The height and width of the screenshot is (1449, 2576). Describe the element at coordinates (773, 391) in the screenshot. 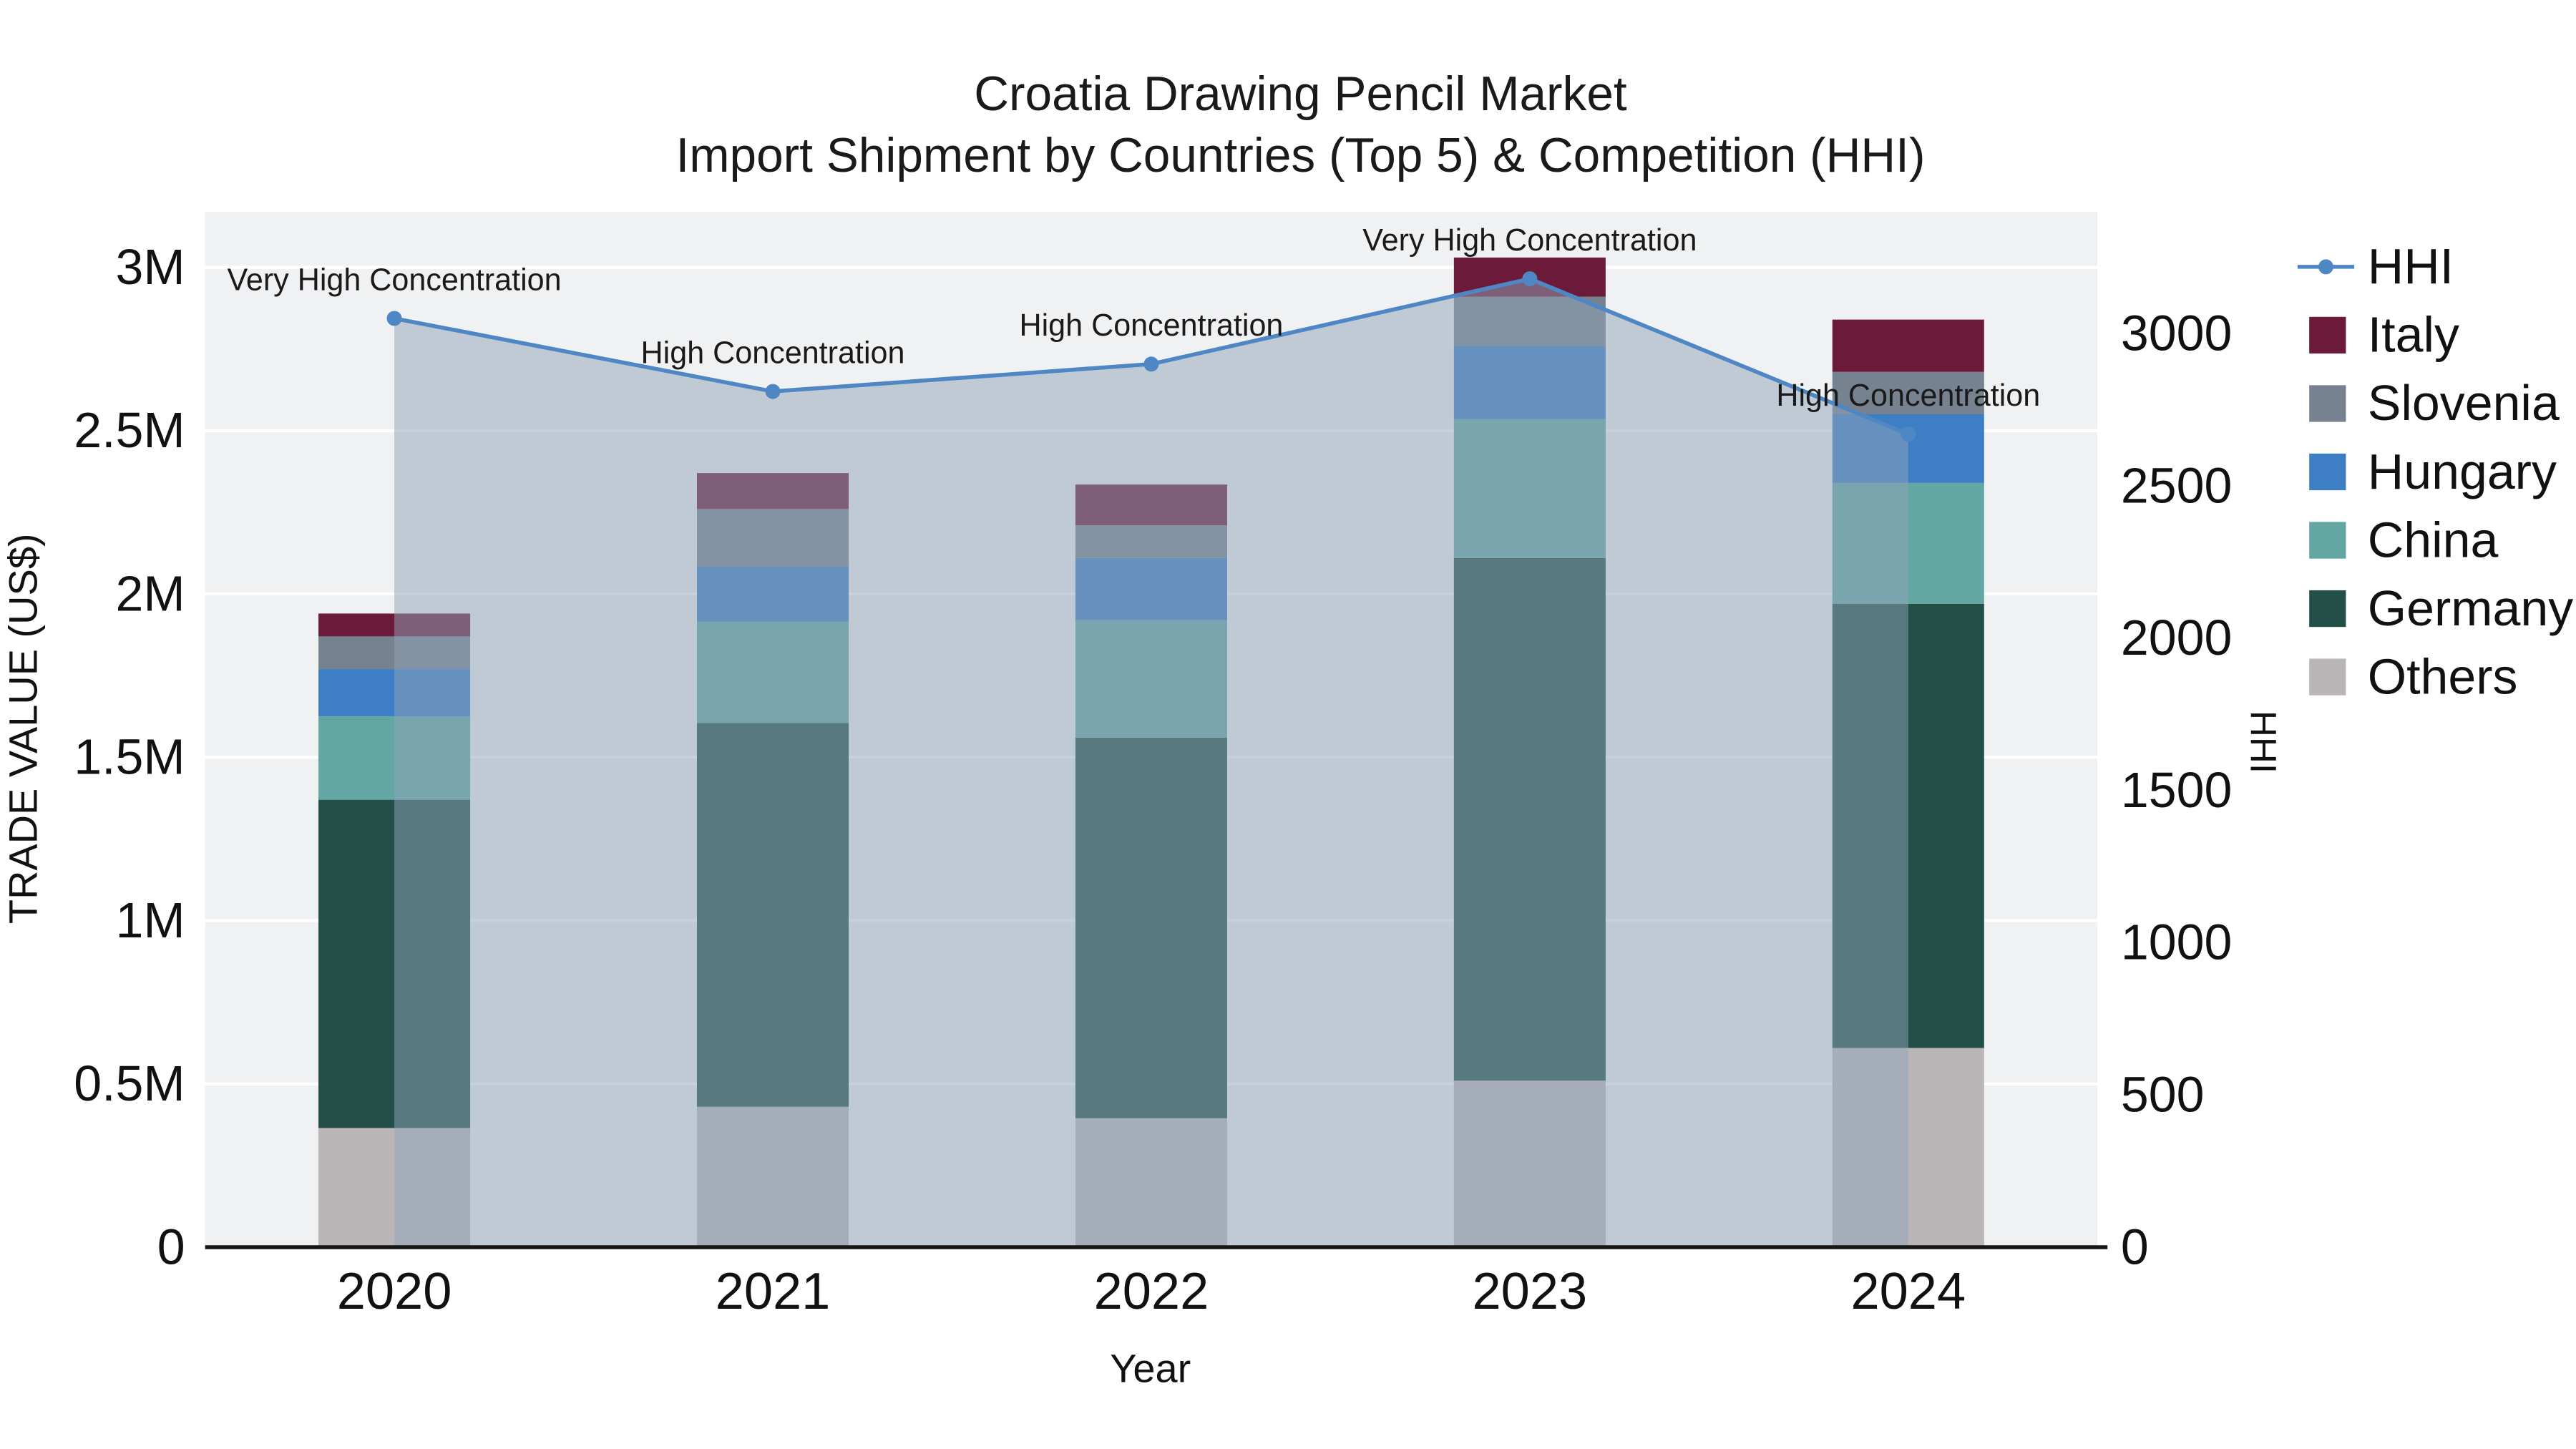

I see `hhi-marker-2021` at that location.